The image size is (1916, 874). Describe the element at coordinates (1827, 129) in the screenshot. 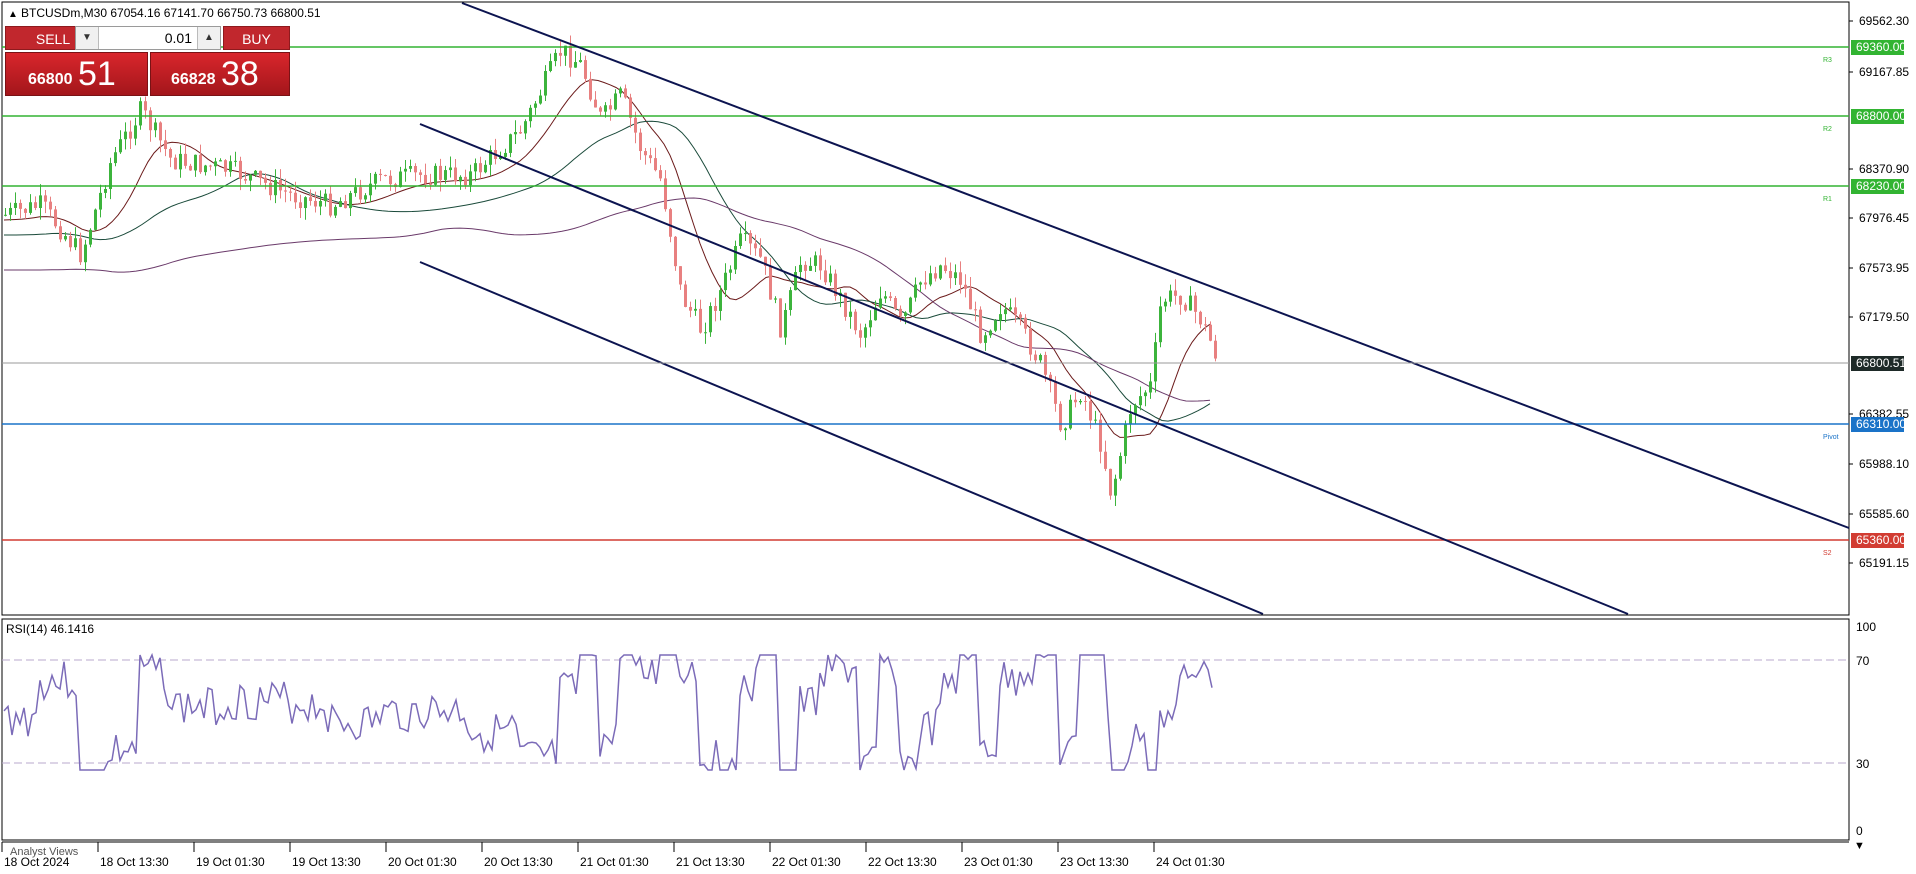

I see `level-tag-label: R2` at that location.